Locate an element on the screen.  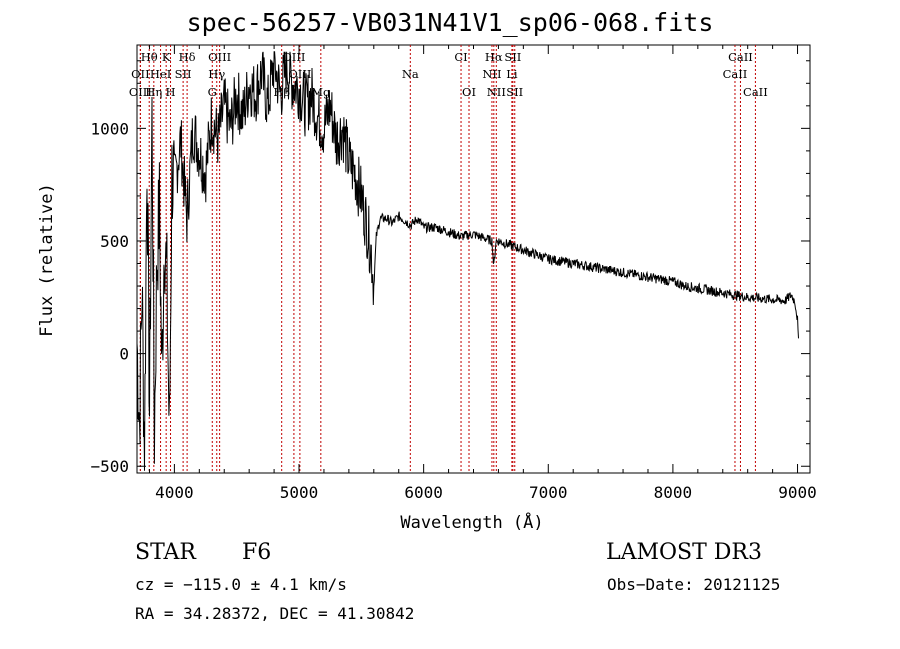
y-tick-label: 1000 is located at coordinates (109, 128).